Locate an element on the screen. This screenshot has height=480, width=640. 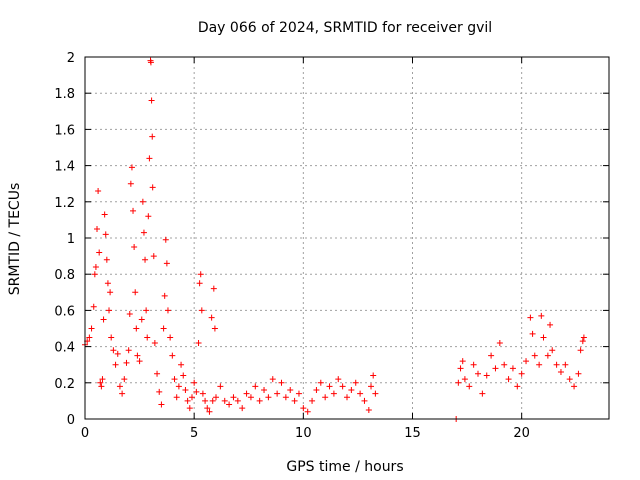
y-tick-label: 1.6 is located at coordinates (64, 130).